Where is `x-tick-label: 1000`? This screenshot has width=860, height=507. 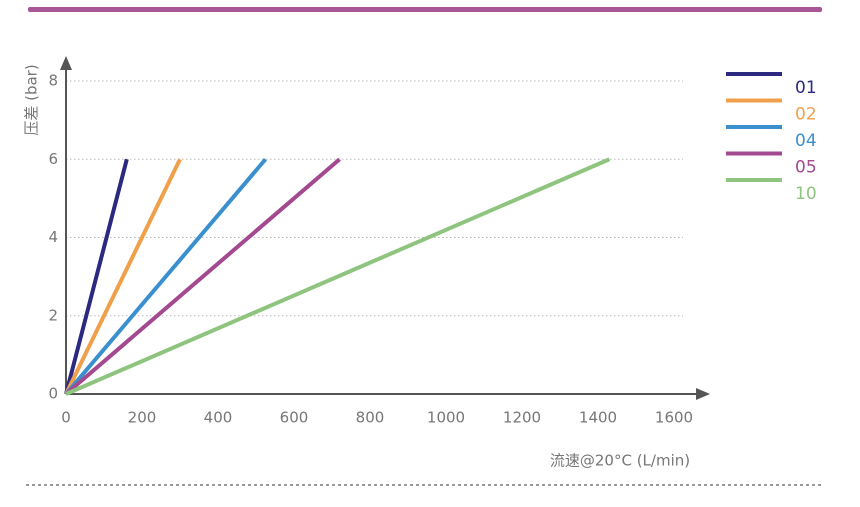
x-tick-label: 1000 is located at coordinates (446, 418).